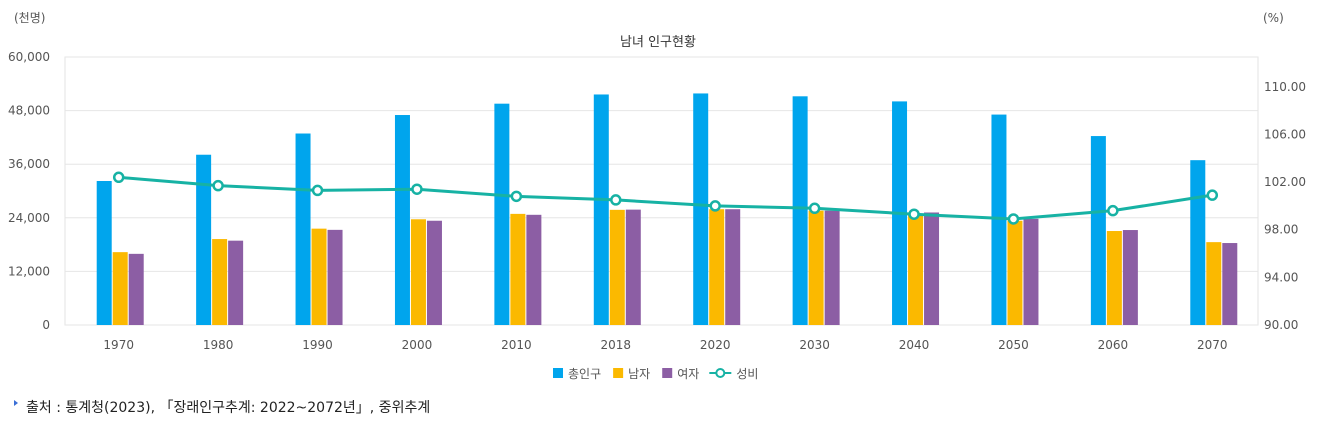 This screenshot has height=427, width=1334. Describe the element at coordinates (701, 209) in the screenshot. I see `bar-총인구-2020` at that location.